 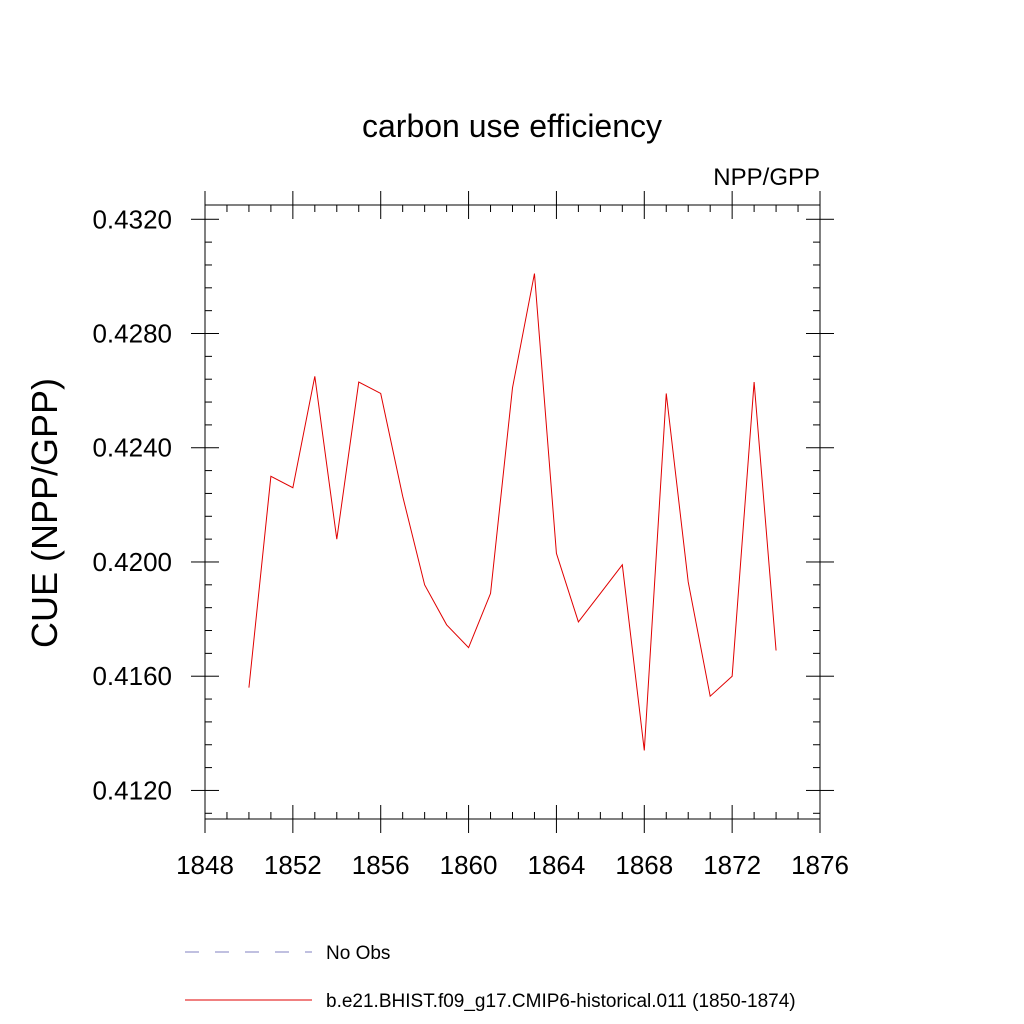 What do you see at coordinates (820, 865) in the screenshot?
I see `x-tick-label: 1876` at bounding box center [820, 865].